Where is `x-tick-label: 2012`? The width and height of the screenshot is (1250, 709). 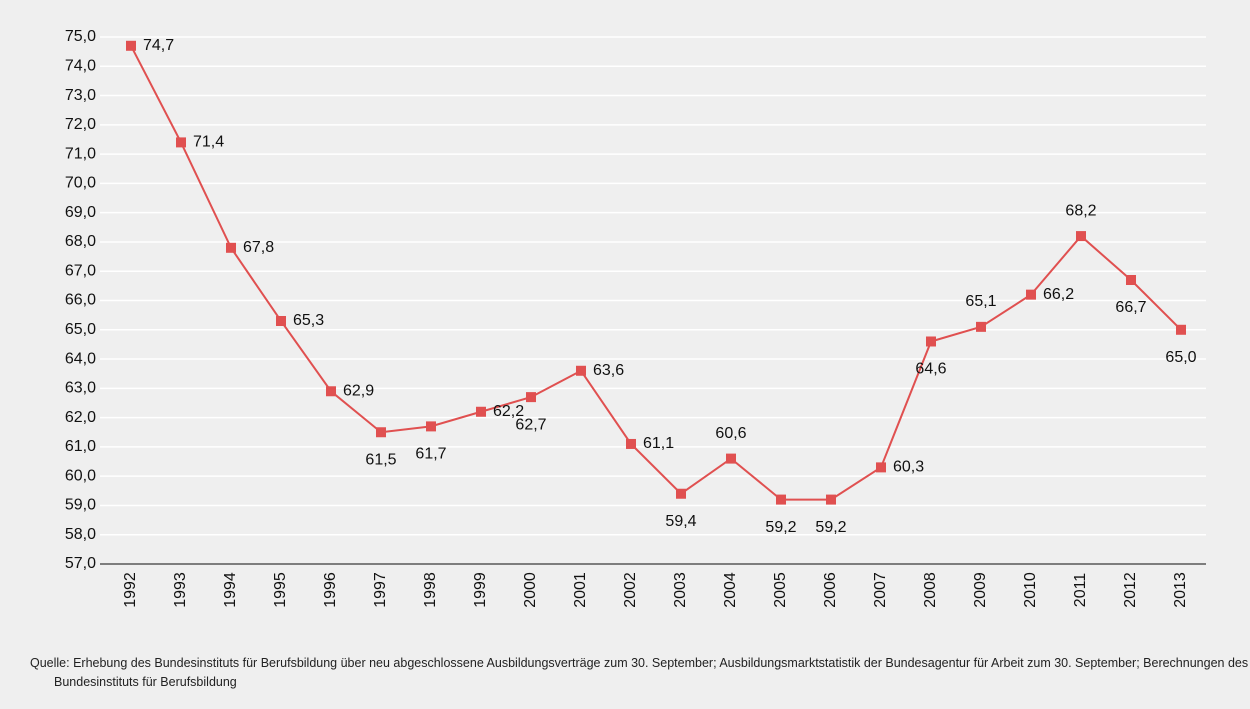
x-tick-label: 2012 is located at coordinates (1130, 590).